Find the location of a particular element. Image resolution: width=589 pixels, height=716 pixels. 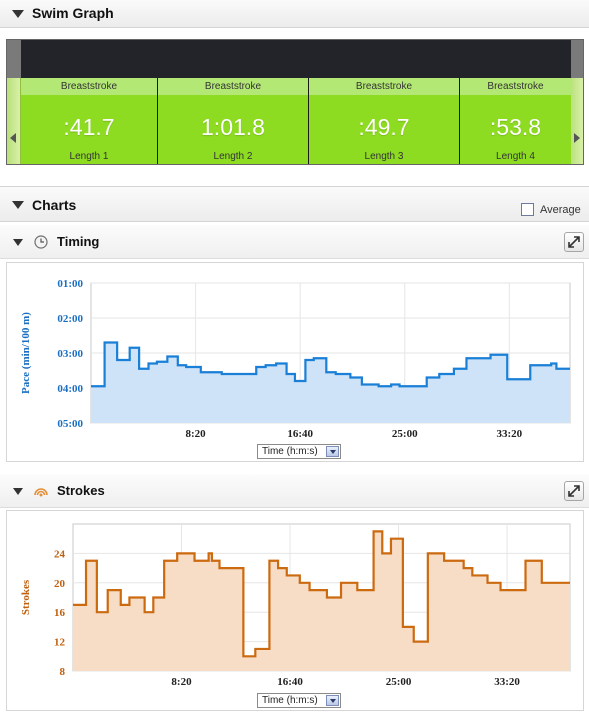

average-label: Average is located at coordinates (560, 210).